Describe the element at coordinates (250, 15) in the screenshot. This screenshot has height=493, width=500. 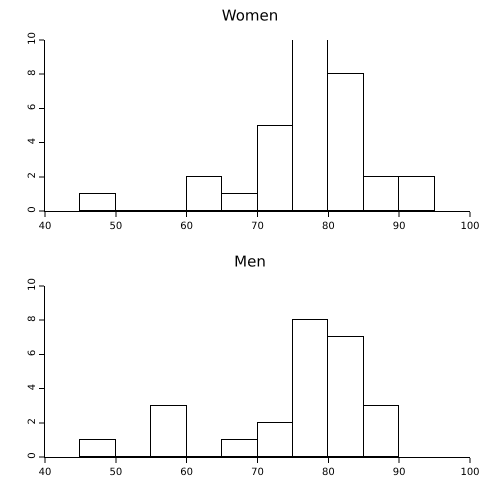
I see `chart-title: Women` at that location.